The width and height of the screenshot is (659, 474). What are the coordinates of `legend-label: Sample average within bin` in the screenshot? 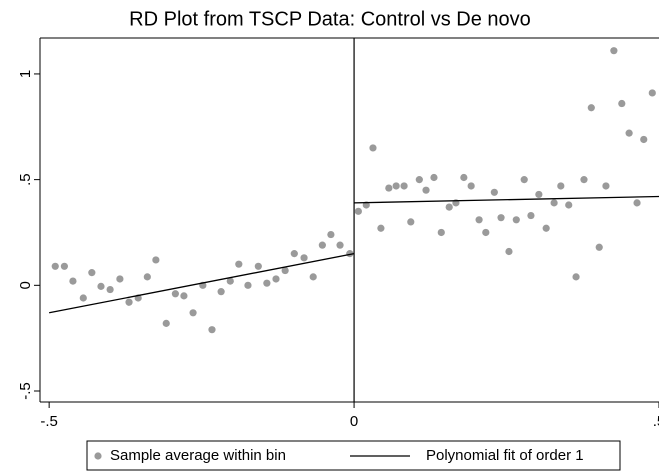 It's located at (198, 455).